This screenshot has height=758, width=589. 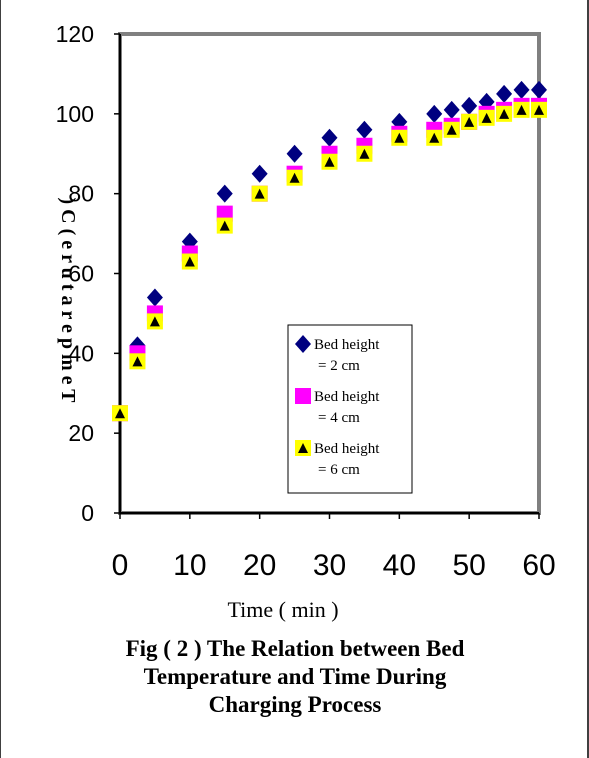 I want to click on x-axis-label: Time ( min ), so click(x=282, y=609).